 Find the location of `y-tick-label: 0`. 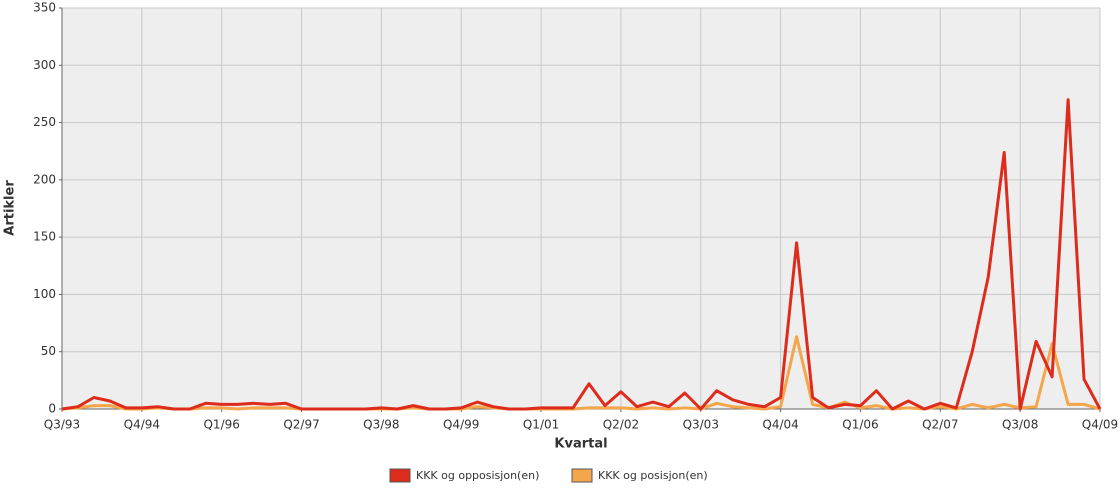

y-tick-label: 0 is located at coordinates (52, 409).